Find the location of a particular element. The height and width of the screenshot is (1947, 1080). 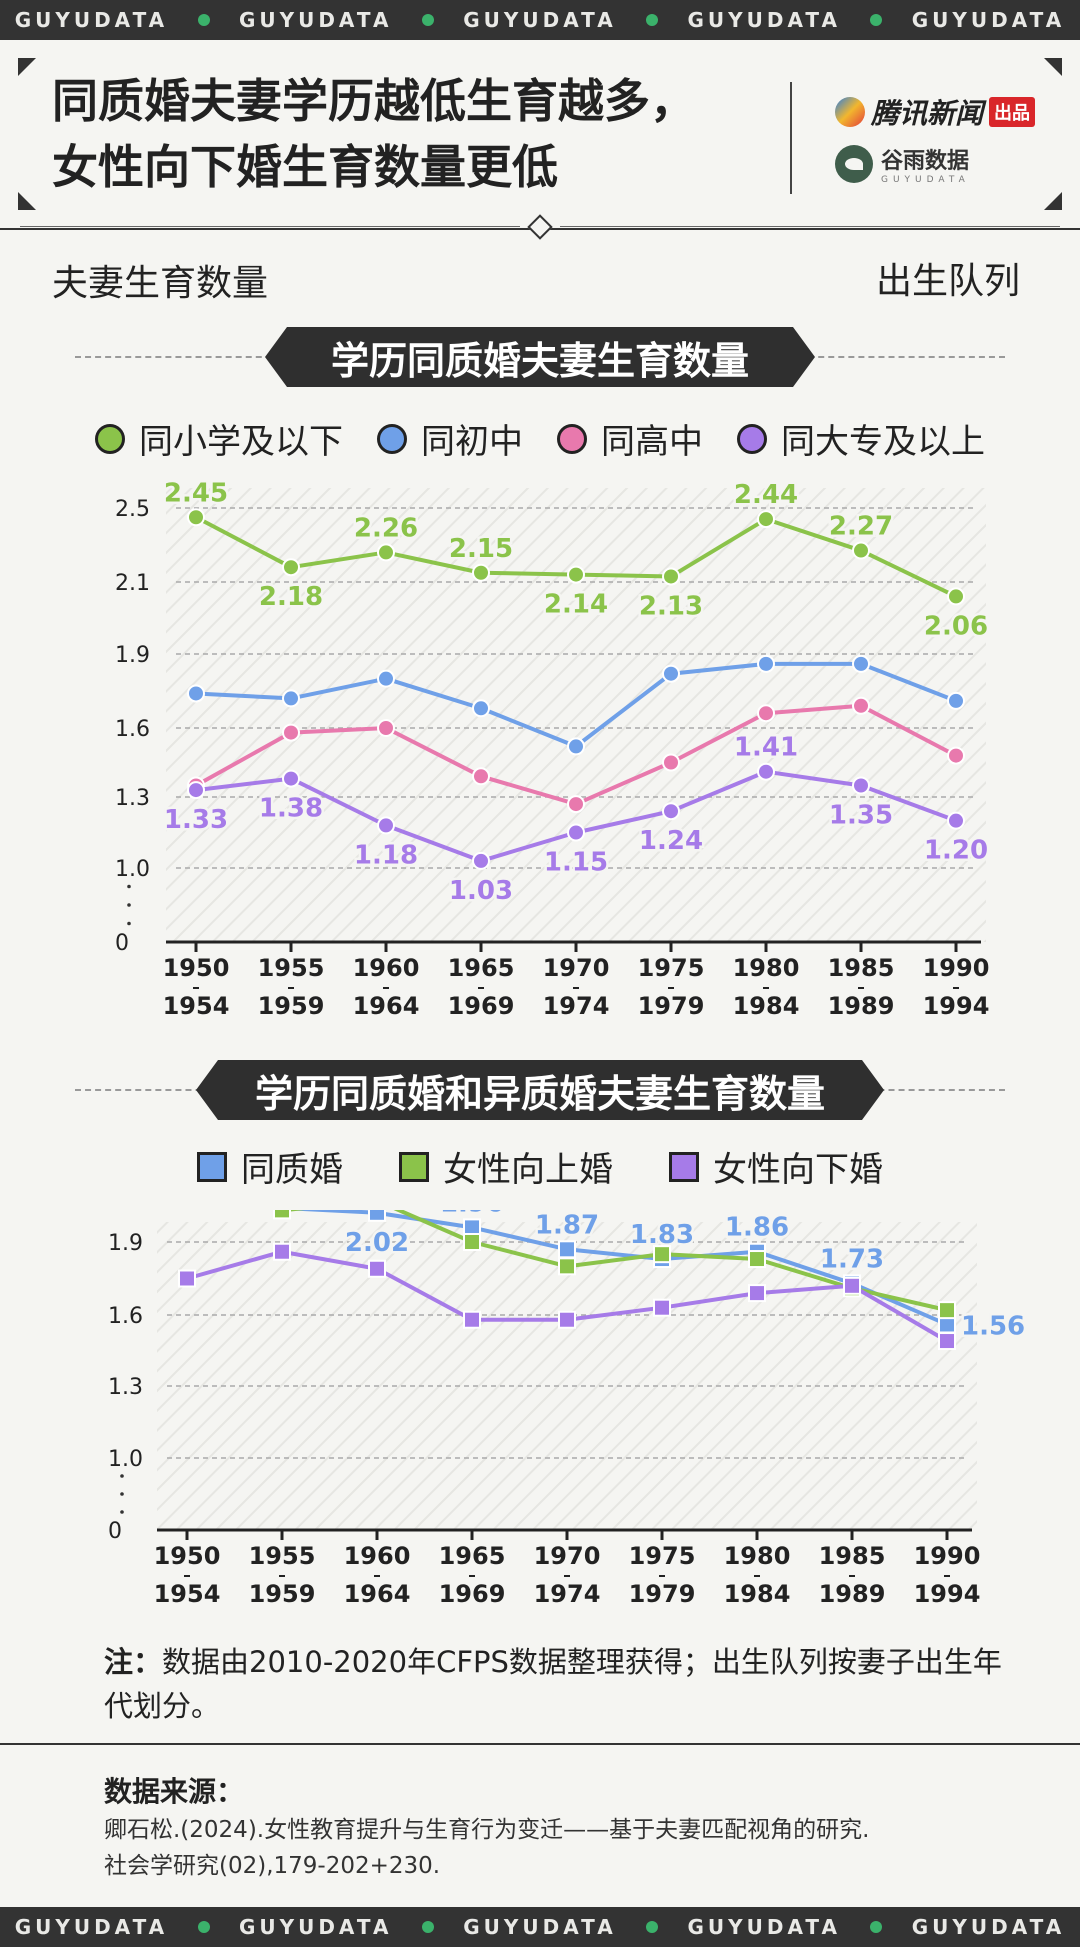

data-label: 2.45 is located at coordinates (196, 494).